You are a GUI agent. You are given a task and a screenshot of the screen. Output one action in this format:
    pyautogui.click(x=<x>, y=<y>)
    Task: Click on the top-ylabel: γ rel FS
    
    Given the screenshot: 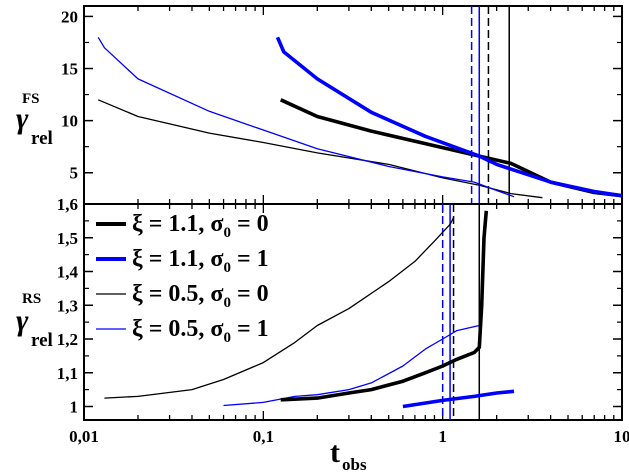 What is the action you would take?
    pyautogui.click(x=34, y=120)
    